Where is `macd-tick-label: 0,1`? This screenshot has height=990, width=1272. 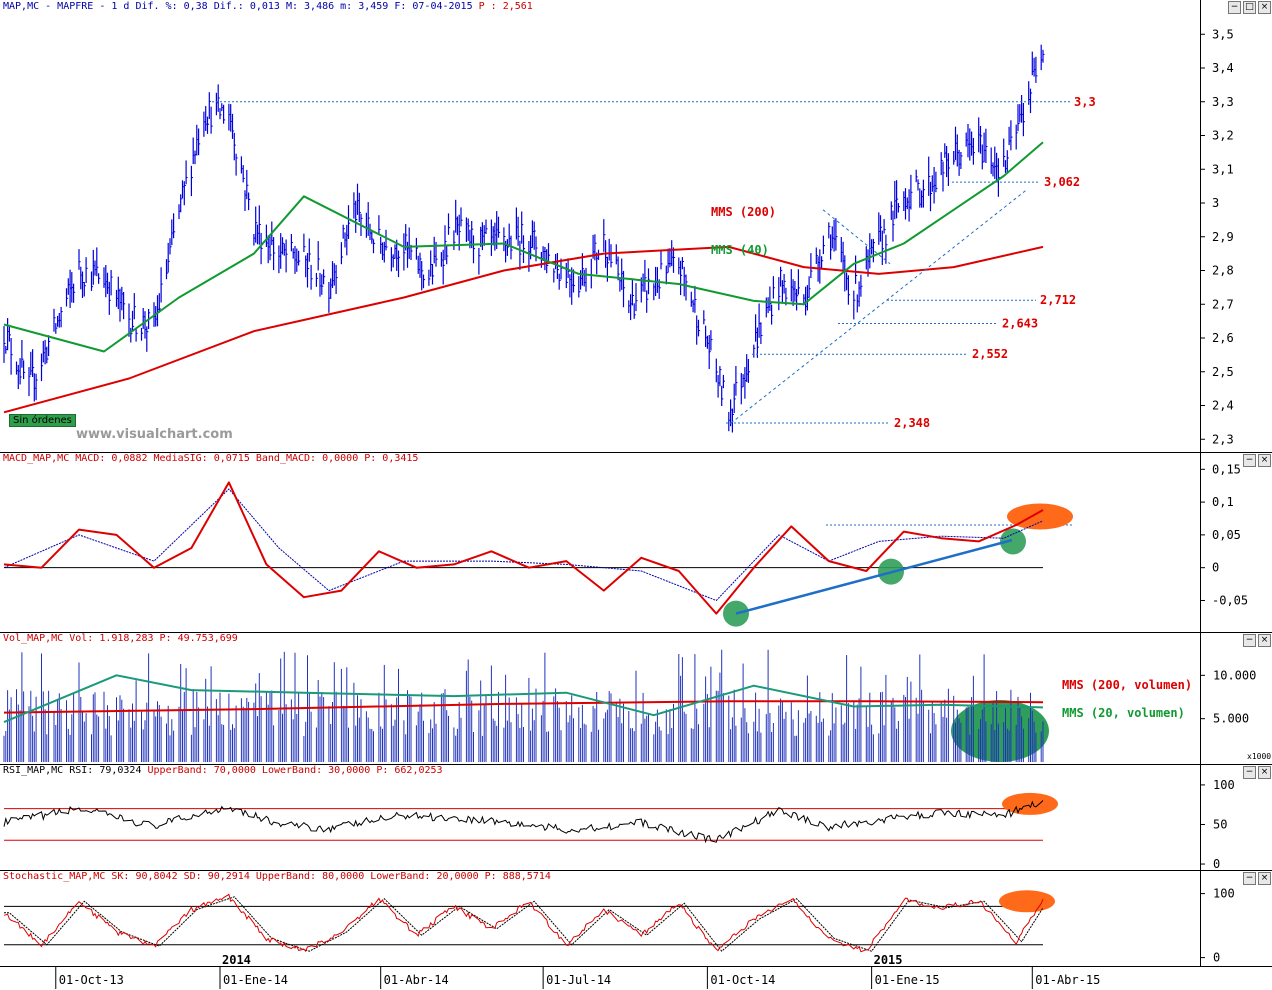 macd-tick-label: 0,1 is located at coordinates (1223, 502).